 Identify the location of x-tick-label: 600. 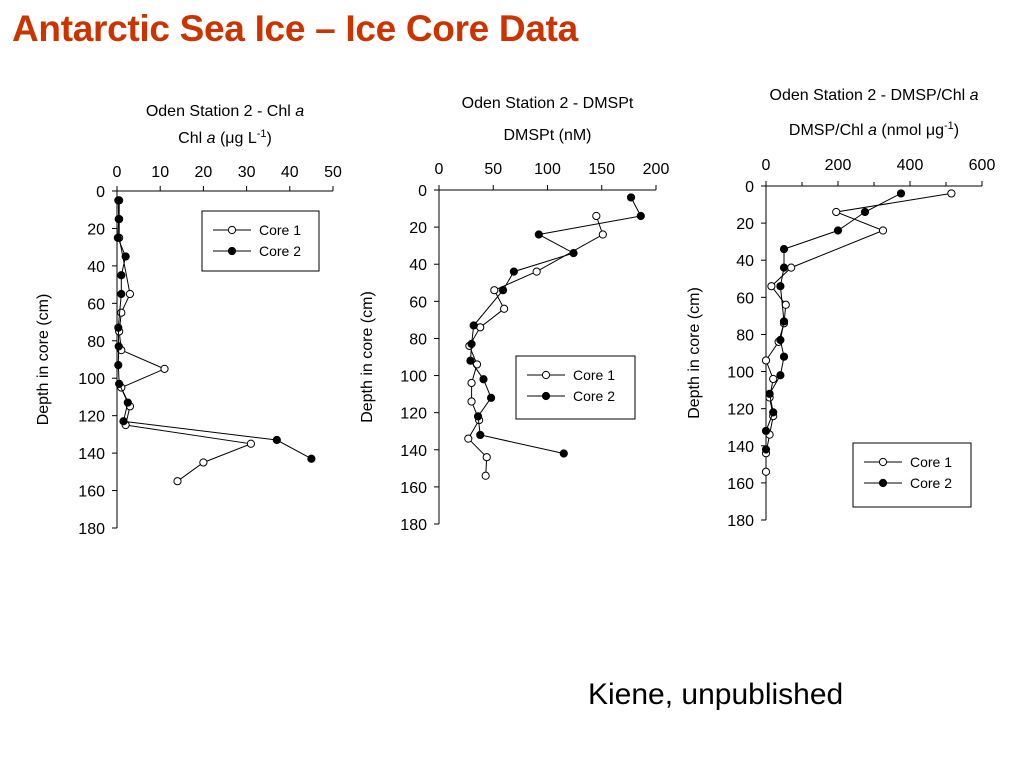
(982, 165).